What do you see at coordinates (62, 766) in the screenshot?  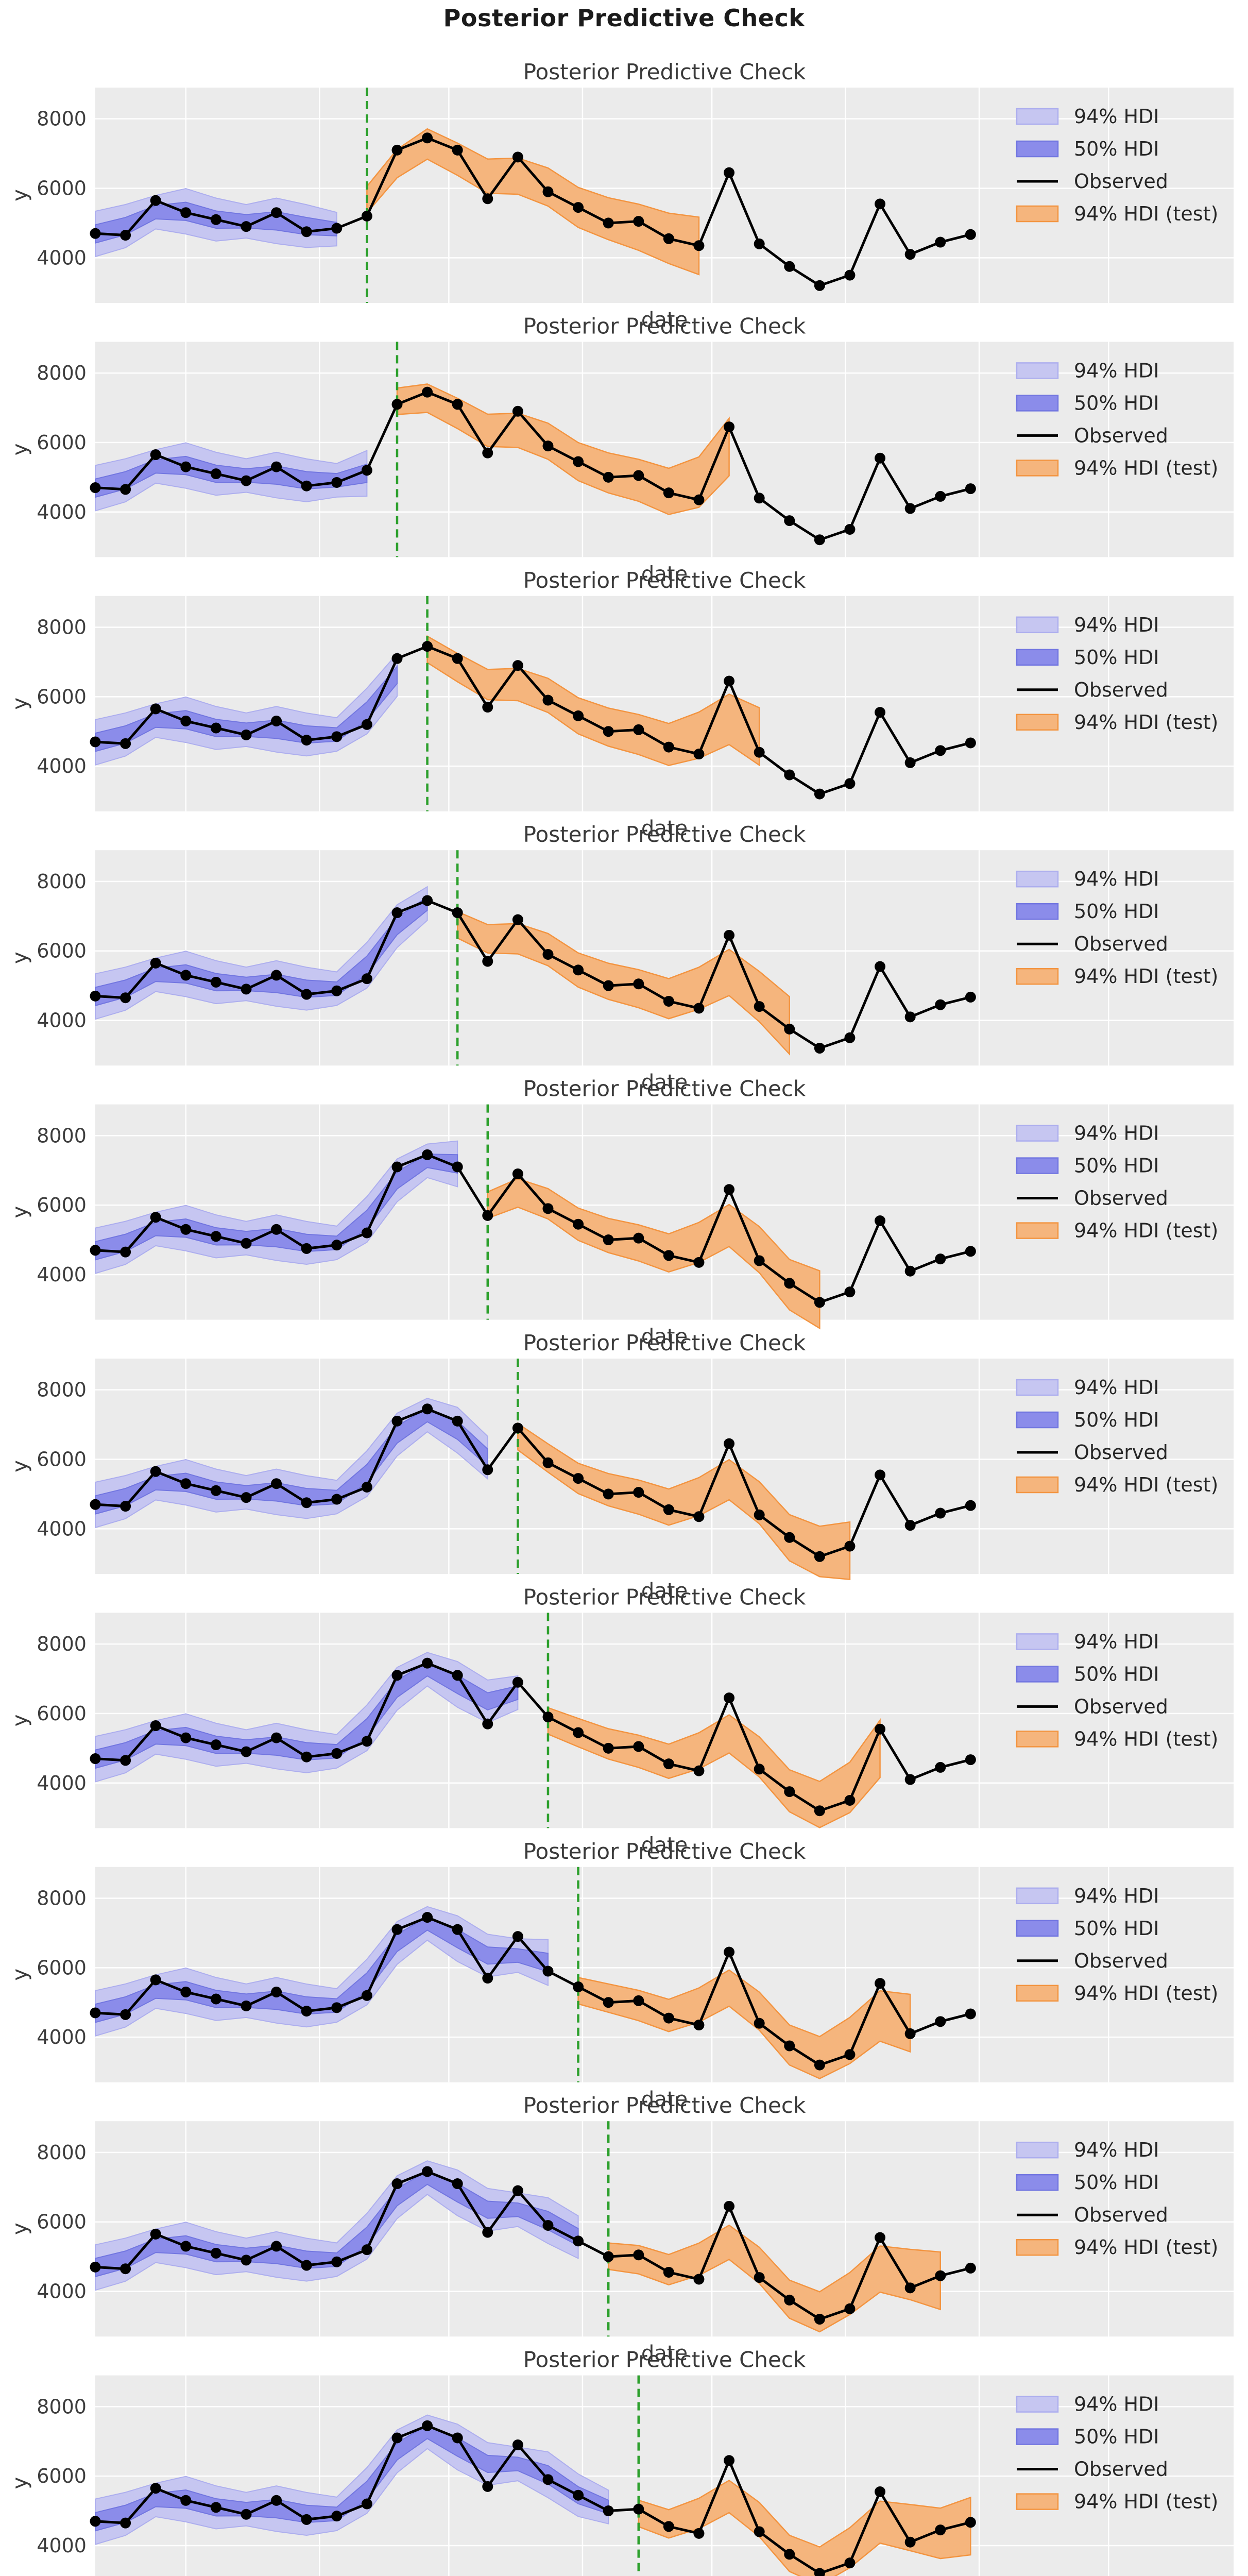 I see `y-tick-label: 4000` at bounding box center [62, 766].